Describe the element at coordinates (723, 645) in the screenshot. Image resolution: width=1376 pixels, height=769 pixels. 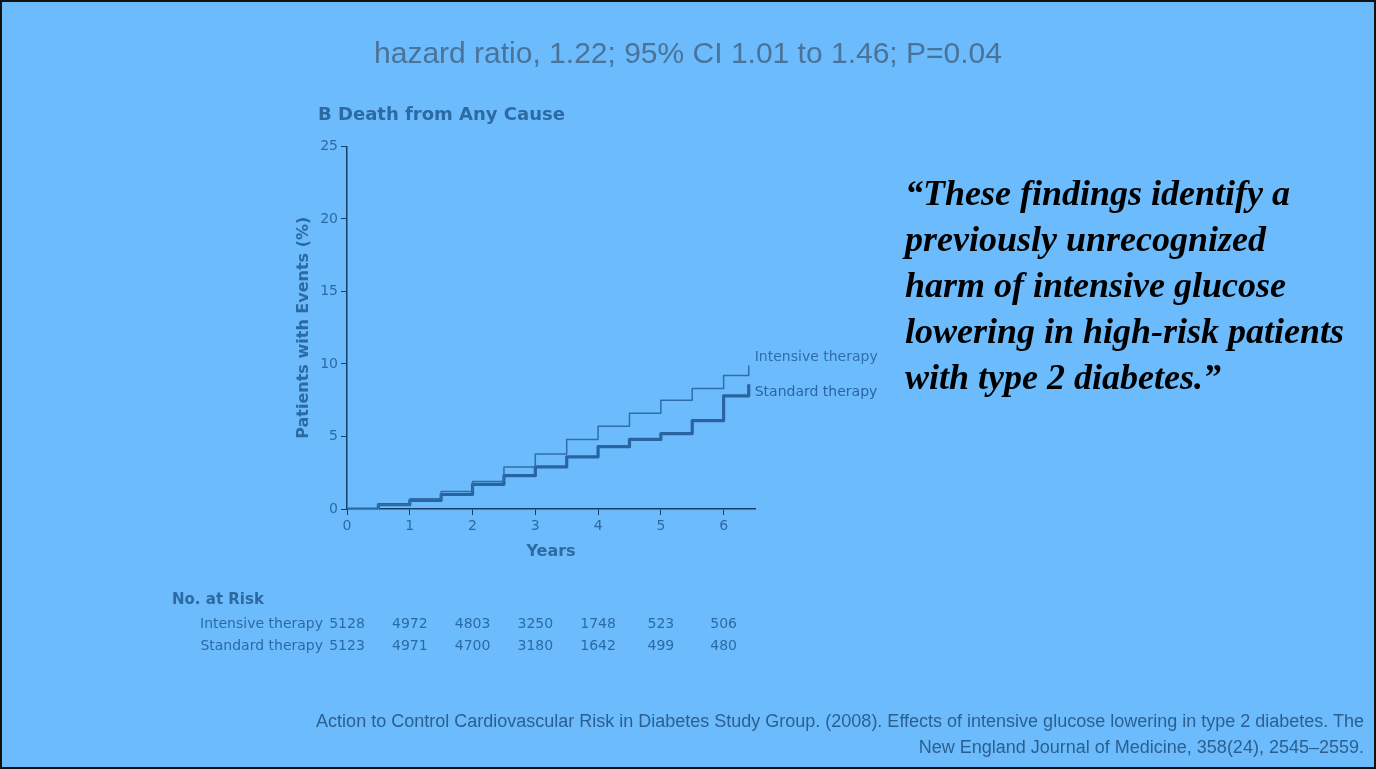
I see `text: 480` at that location.